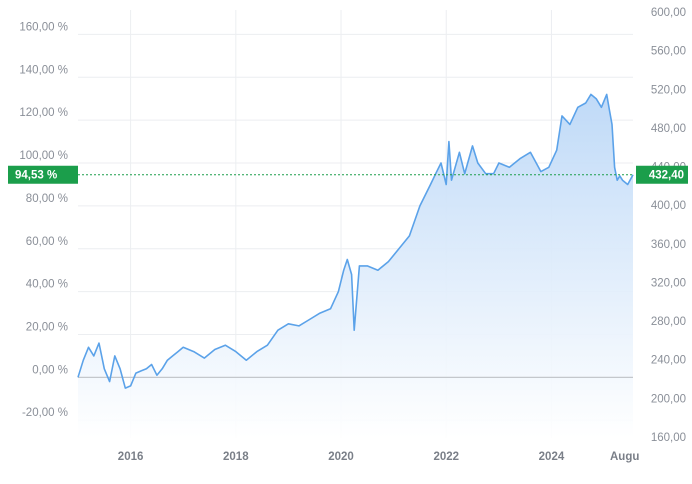 This screenshot has height=484, width=692. I want to click on right-tick-label: 600,00, so click(668, 13).